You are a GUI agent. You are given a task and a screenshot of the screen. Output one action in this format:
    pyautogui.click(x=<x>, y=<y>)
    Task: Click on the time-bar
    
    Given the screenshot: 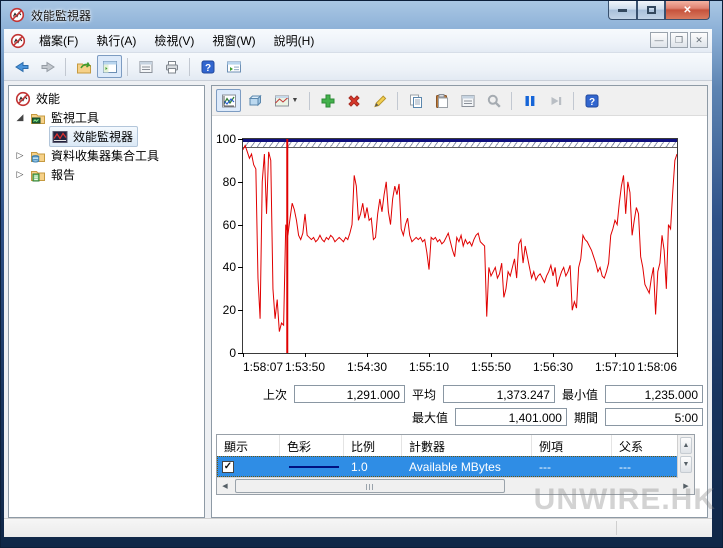 What is the action you would take?
    pyautogui.click(x=460, y=143)
    